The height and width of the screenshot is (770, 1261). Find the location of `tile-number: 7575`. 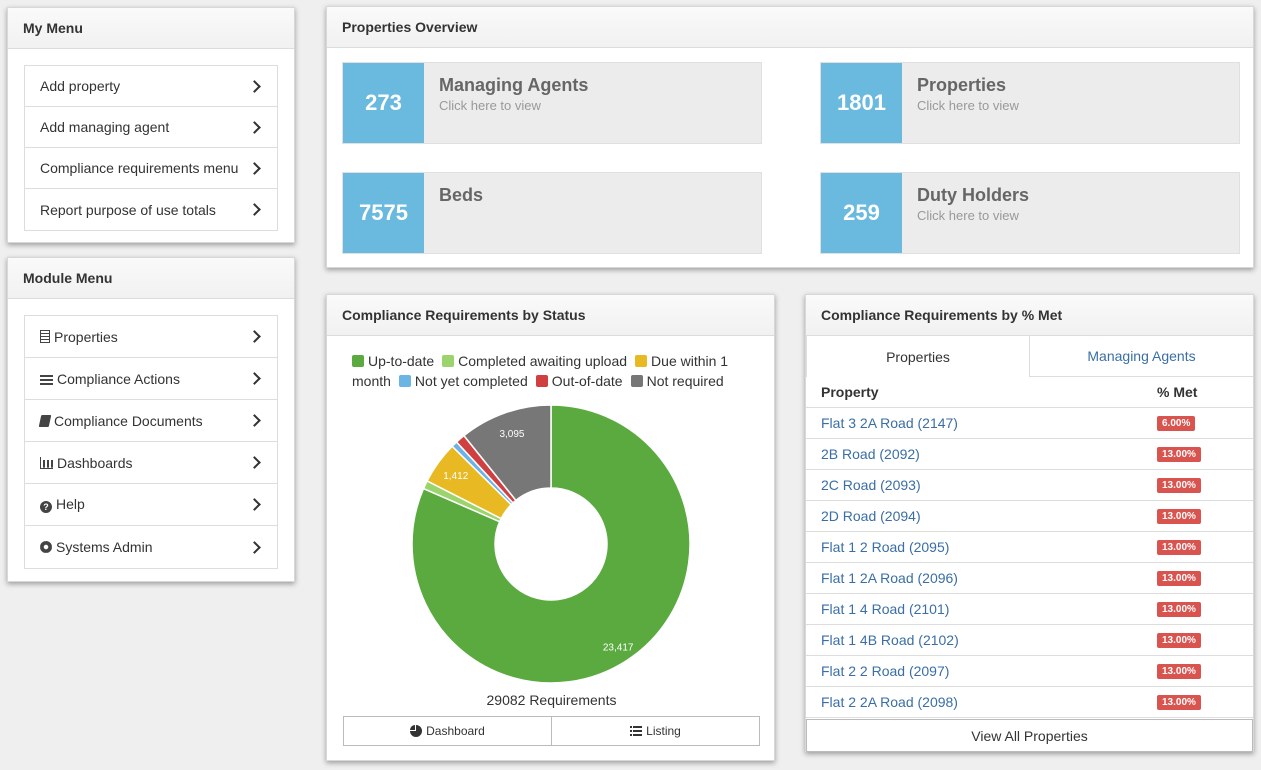

tile-number: 7575 is located at coordinates (383, 213).